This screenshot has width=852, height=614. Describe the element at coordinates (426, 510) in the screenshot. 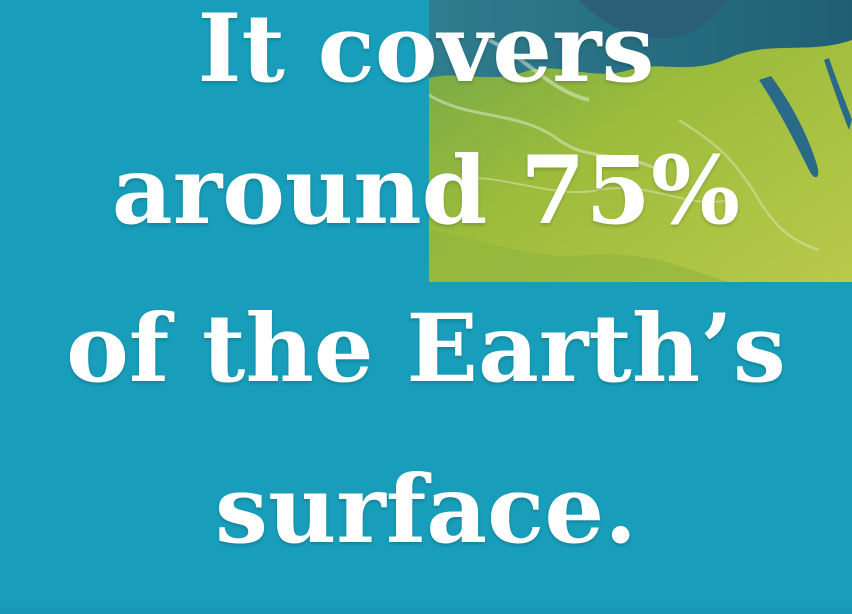

I see `caption-line-4: surface.` at that location.